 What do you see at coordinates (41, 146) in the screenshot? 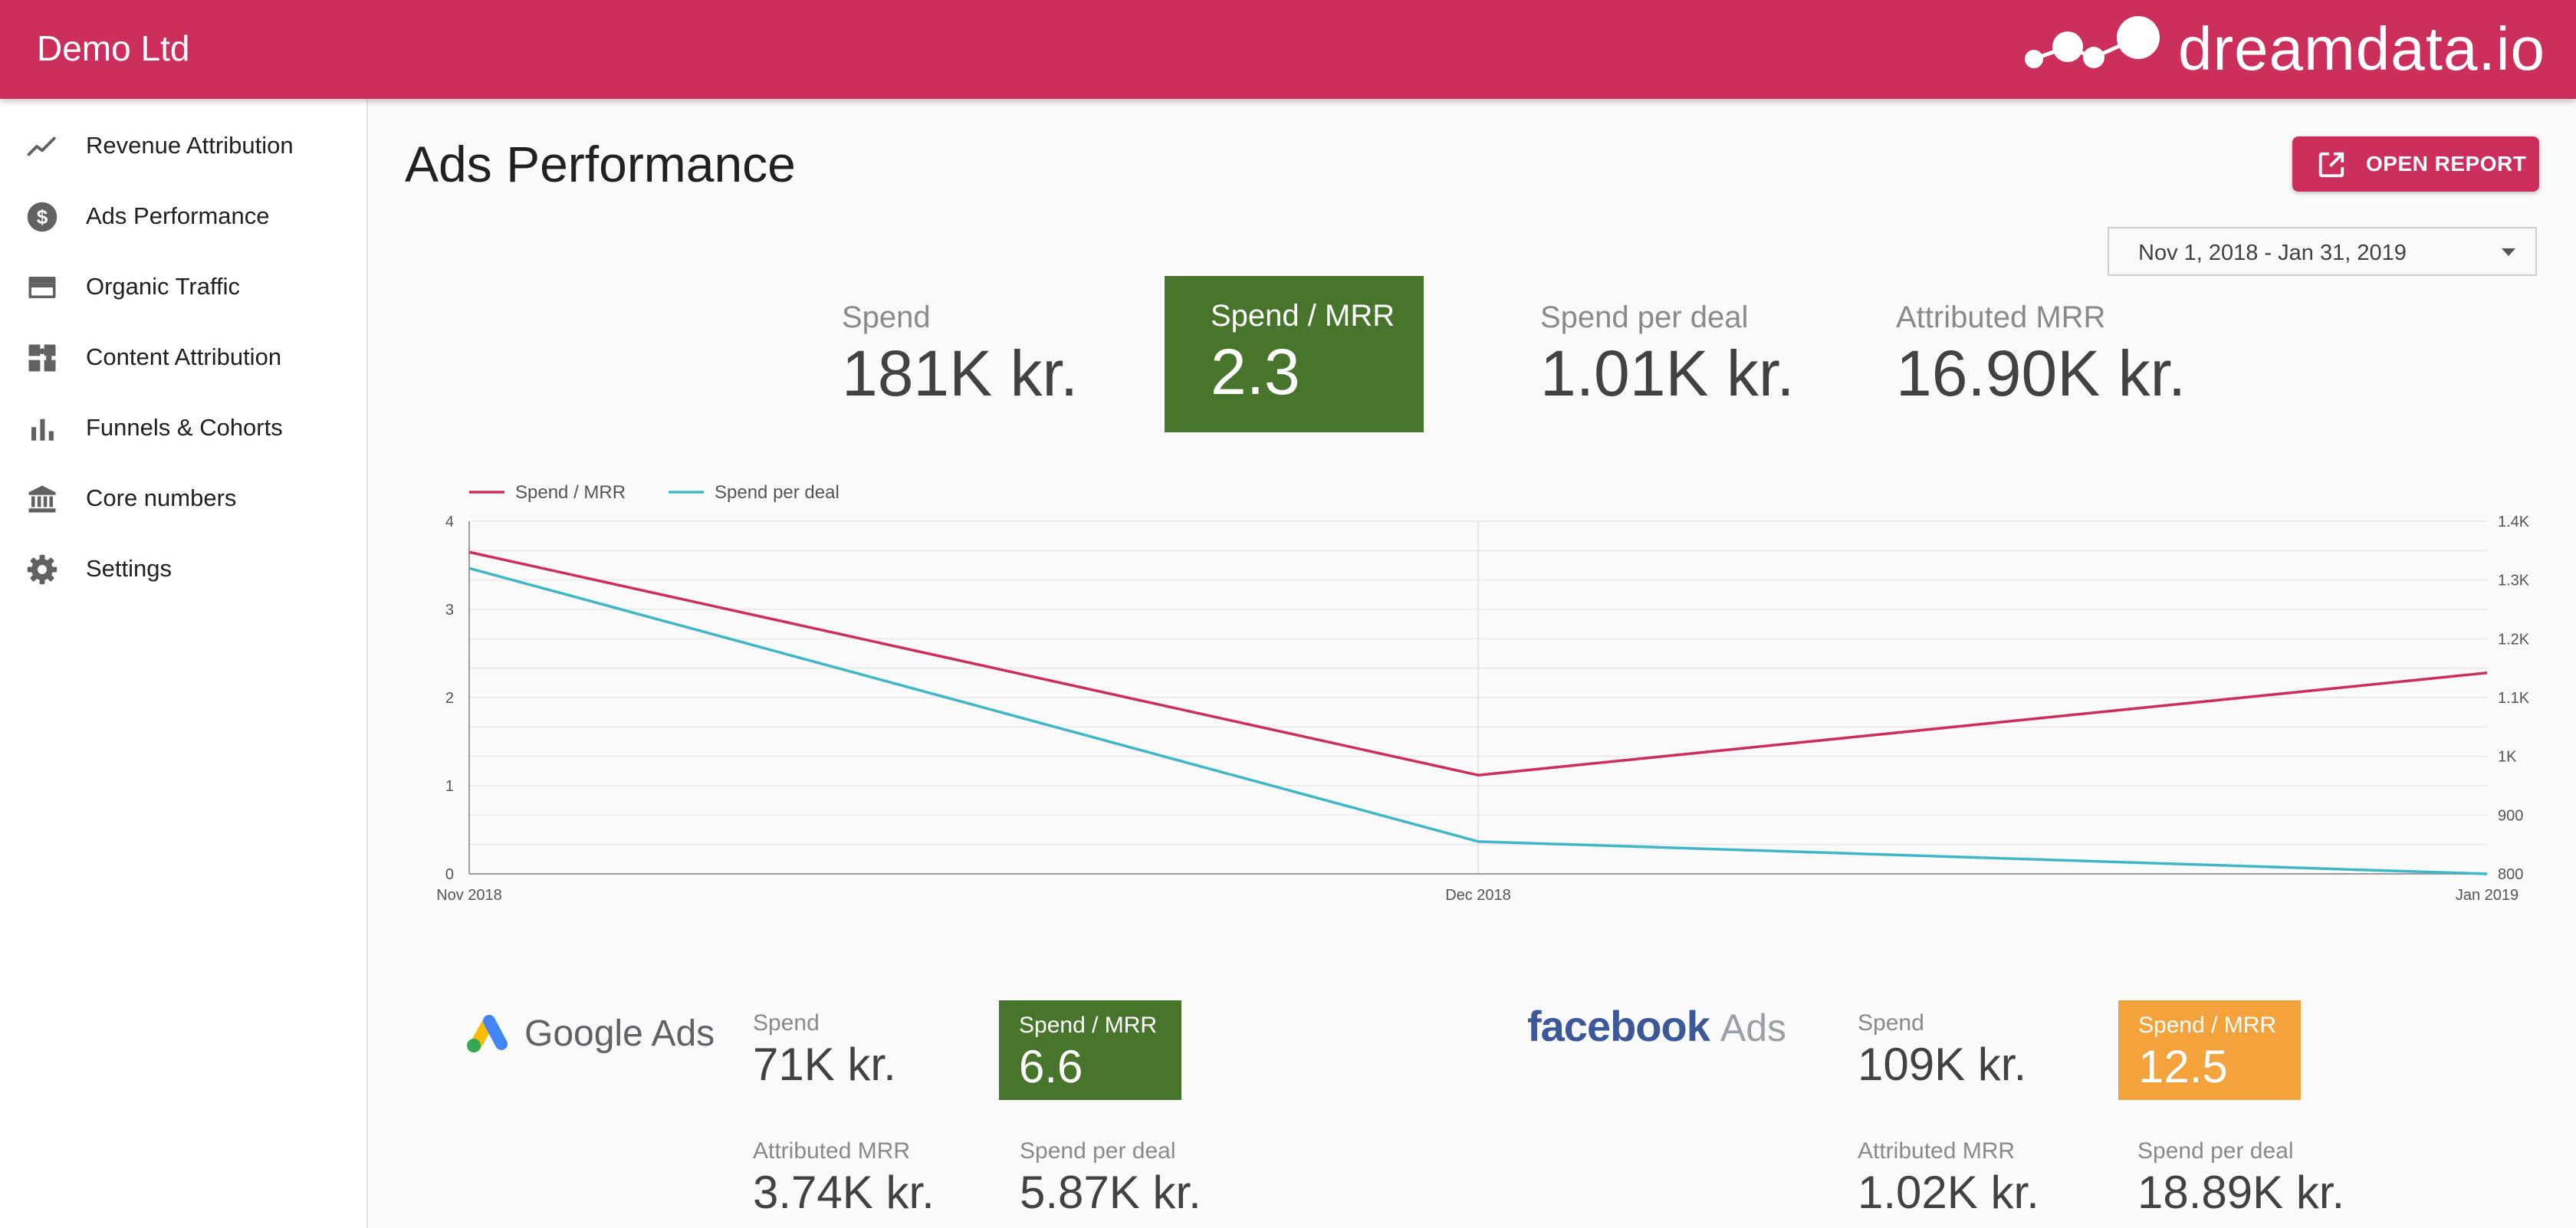
I see `trending-up-icon` at bounding box center [41, 146].